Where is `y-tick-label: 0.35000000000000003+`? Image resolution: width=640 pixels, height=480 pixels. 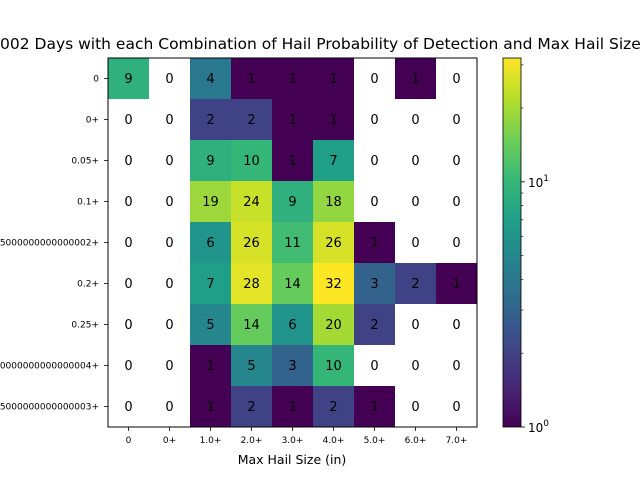
y-tick-label: 0.35000000000000003+ is located at coordinates (49, 408).